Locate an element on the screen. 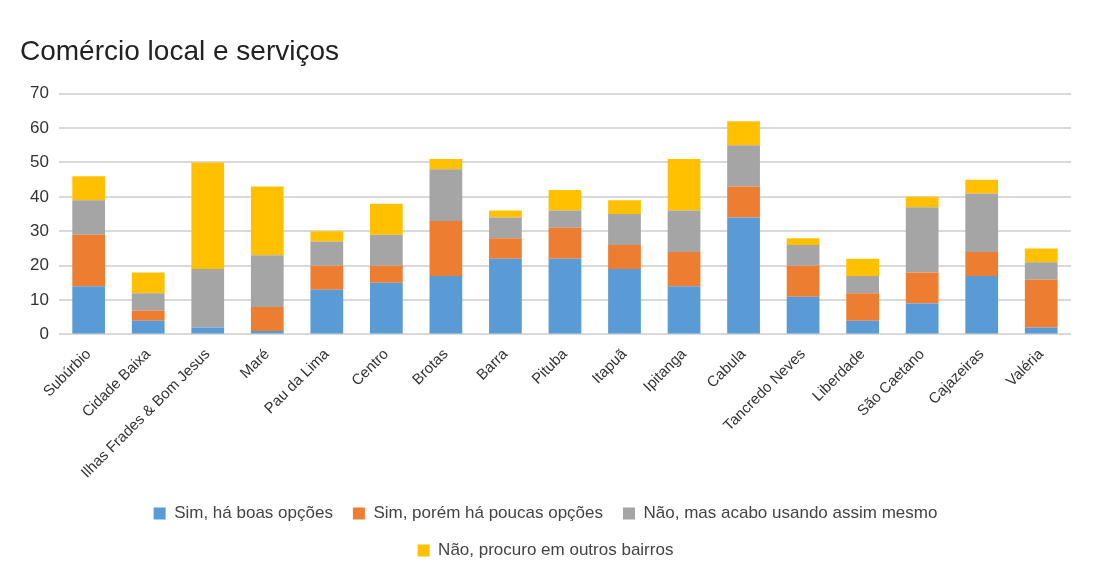 This screenshot has height=579, width=1101. chart-title: Comércio local e serviços is located at coordinates (179, 50).